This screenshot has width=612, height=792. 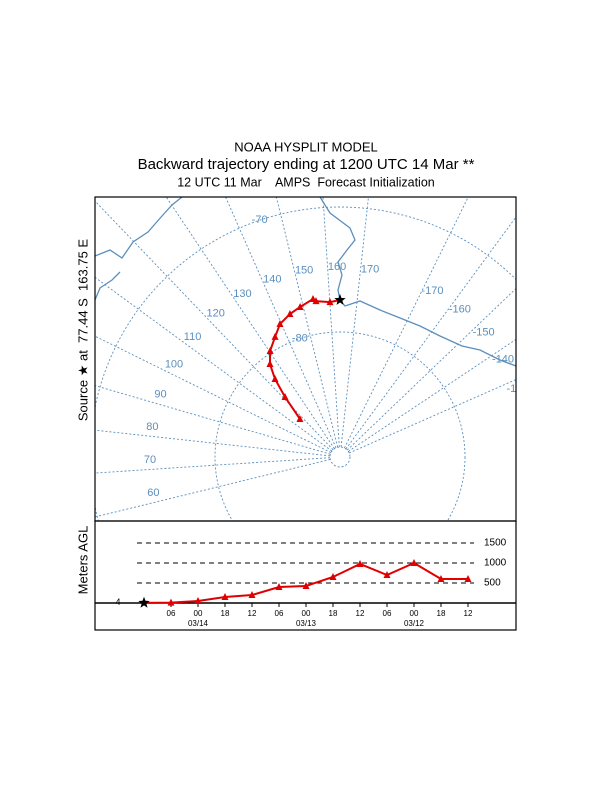 I want to click on source-label: Source ★ at 77.44 S 163.75 E, so click(x=82, y=330).